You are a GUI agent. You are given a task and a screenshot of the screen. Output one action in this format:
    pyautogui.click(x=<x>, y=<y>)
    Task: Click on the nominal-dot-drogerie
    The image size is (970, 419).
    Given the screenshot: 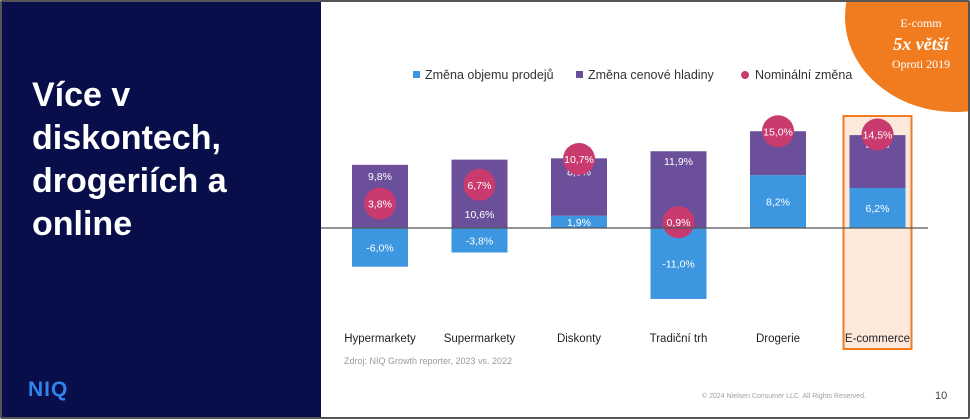 What is the action you would take?
    pyautogui.click(x=778, y=131)
    